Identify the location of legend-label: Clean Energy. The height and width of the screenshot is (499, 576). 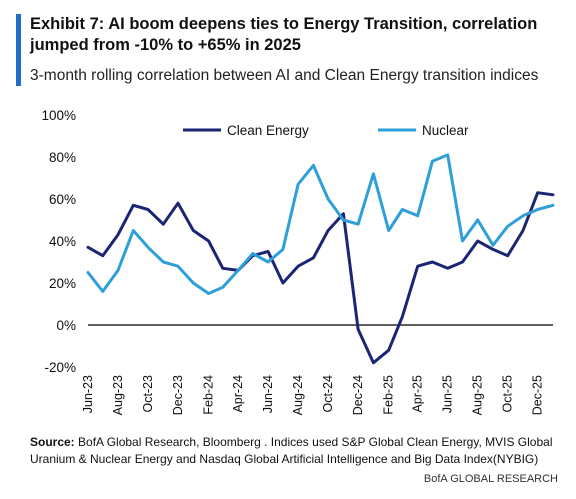
(268, 130).